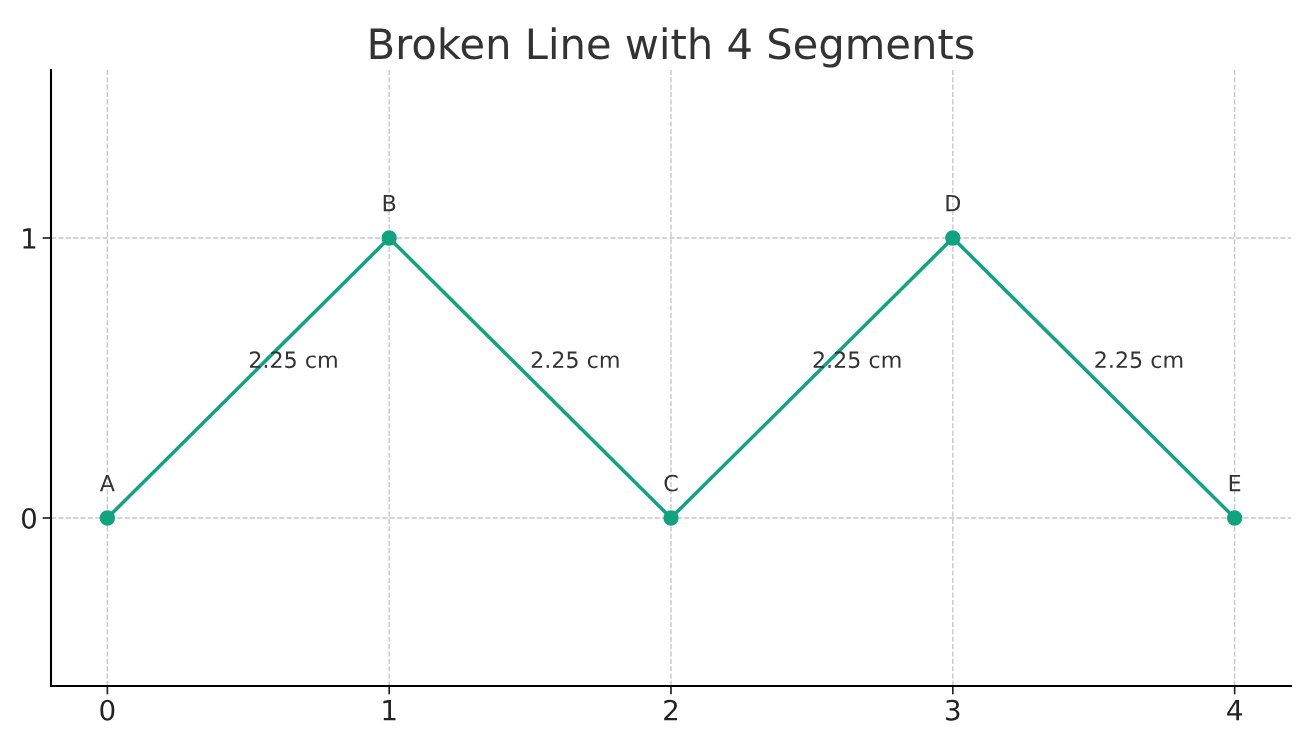  I want to click on annotation: E, so click(1235, 483).